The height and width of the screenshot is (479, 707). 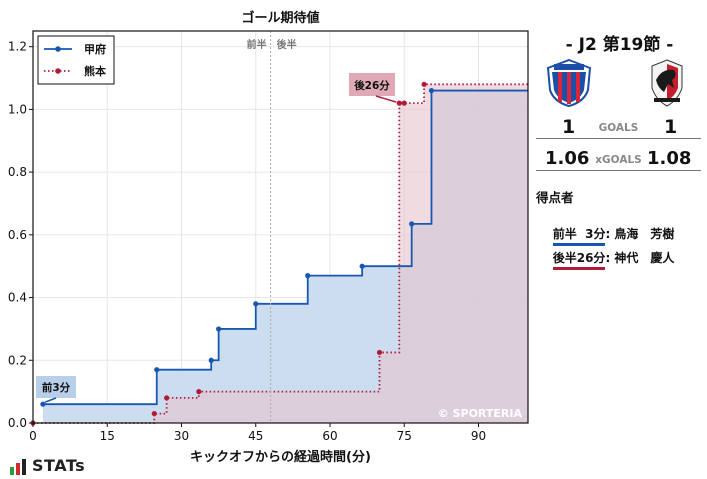 What do you see at coordinates (671, 127) in the screenshot?
I see `away-goals: 1` at bounding box center [671, 127].